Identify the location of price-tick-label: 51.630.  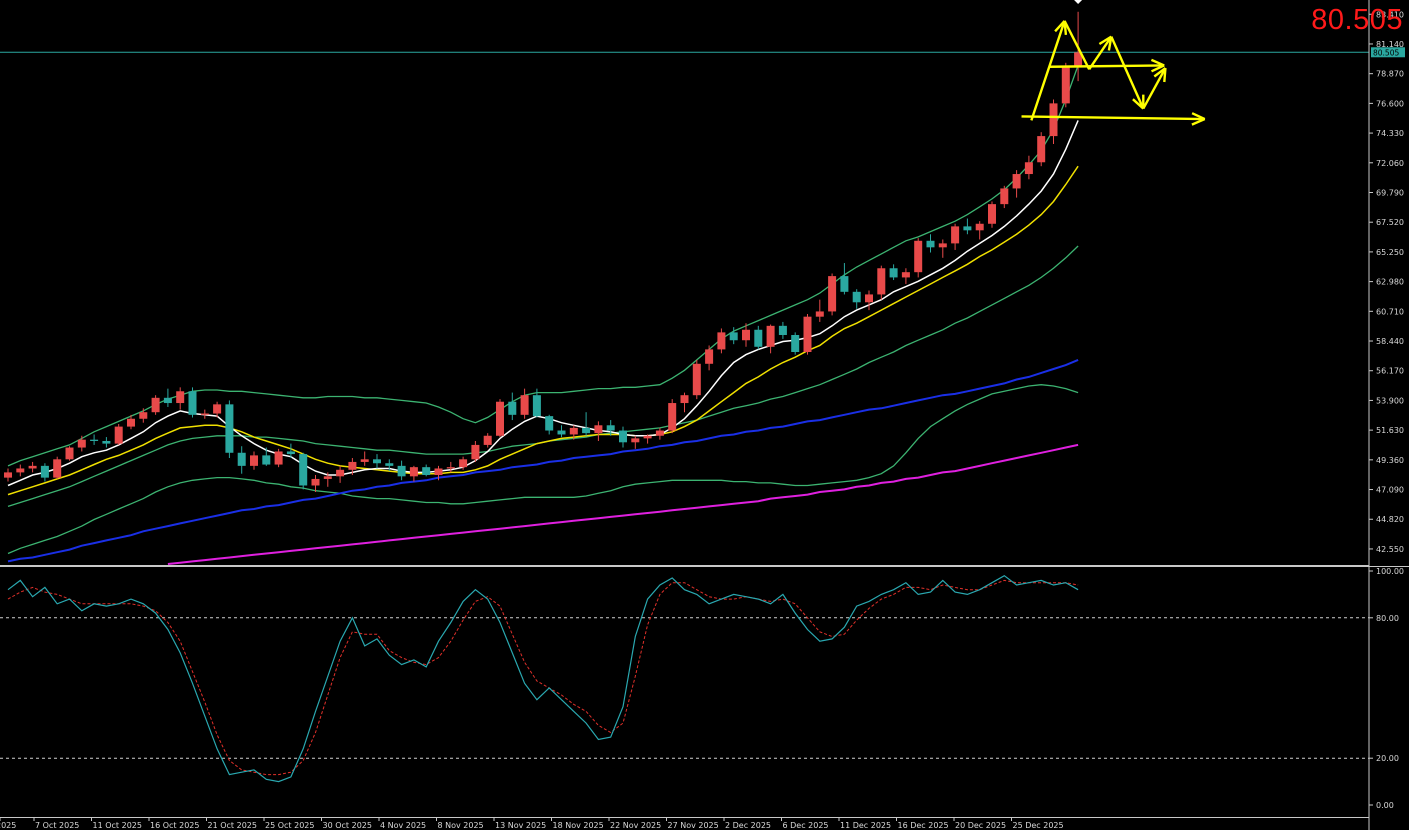
(1390, 430).